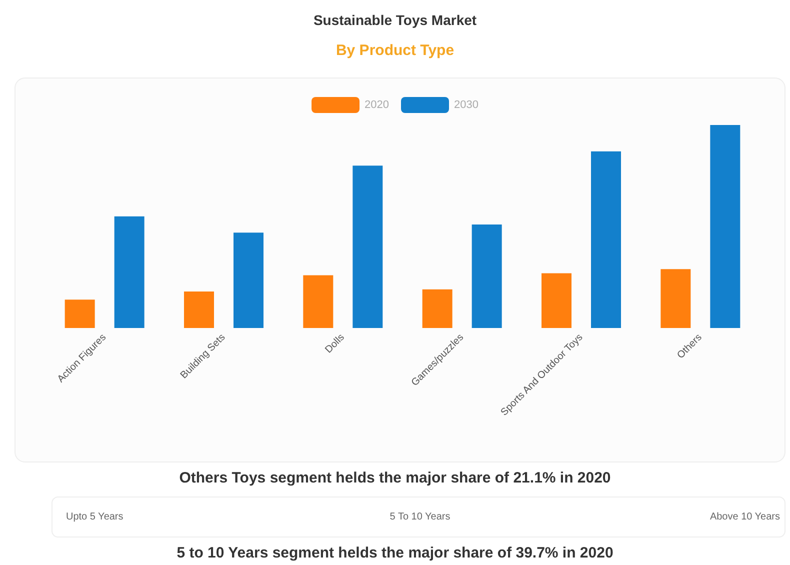 The height and width of the screenshot is (565, 790). I want to click on text: Above 10 Years, so click(745, 517).